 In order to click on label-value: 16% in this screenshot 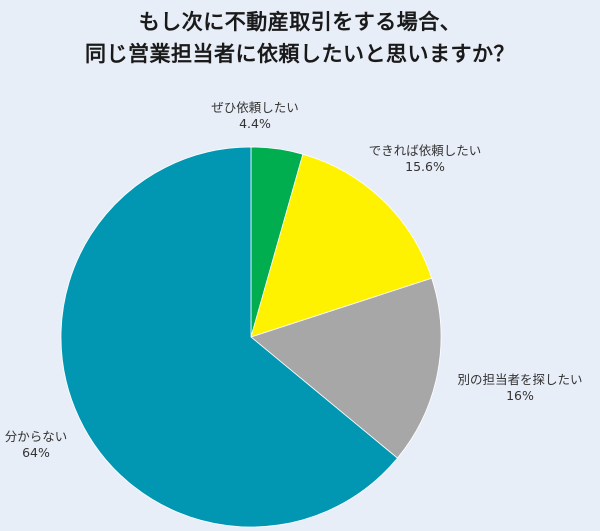, I will do `click(520, 395)`.